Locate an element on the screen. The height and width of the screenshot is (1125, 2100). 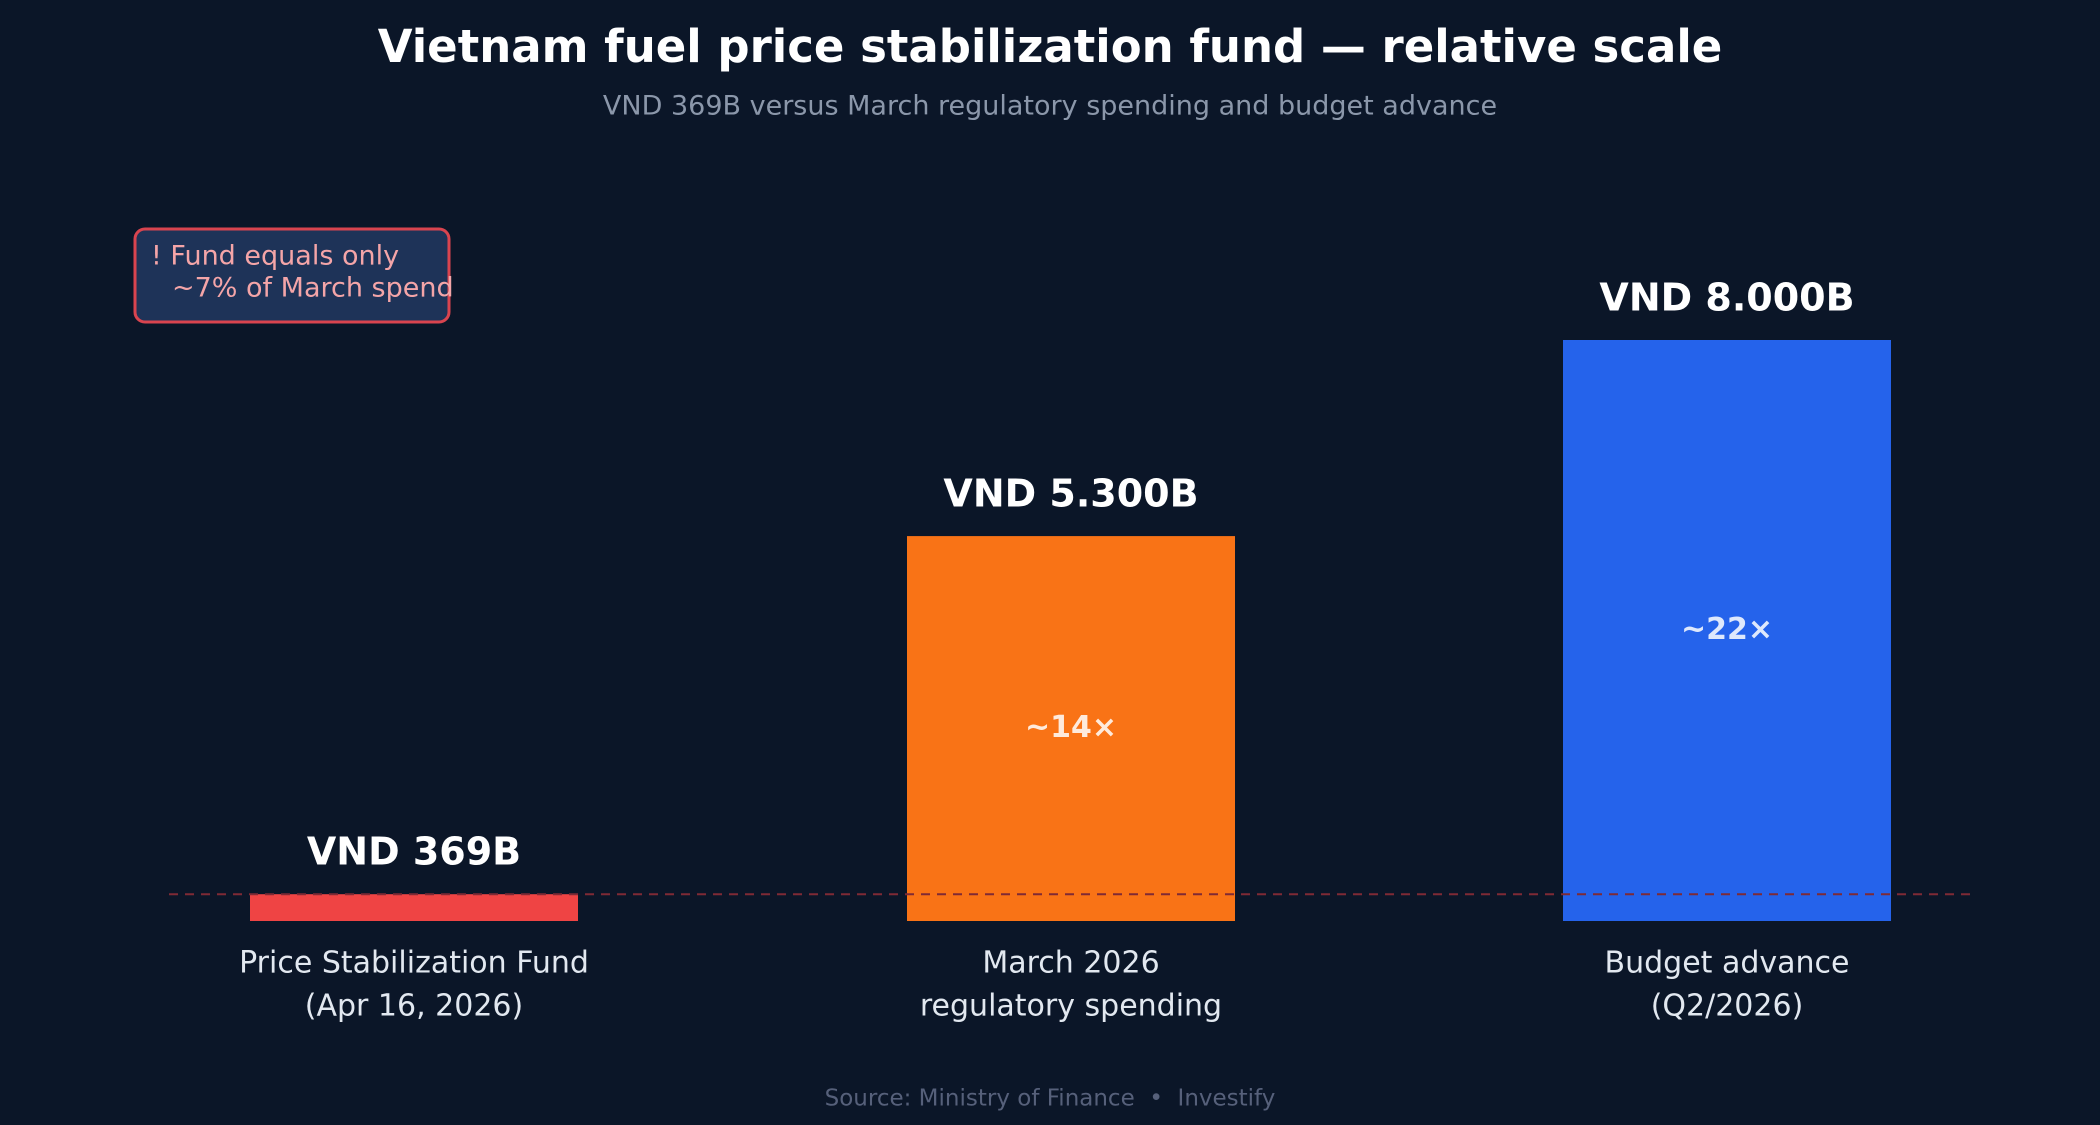
source: Source: Ministry of Finance • Investify is located at coordinates (1050, 1099).